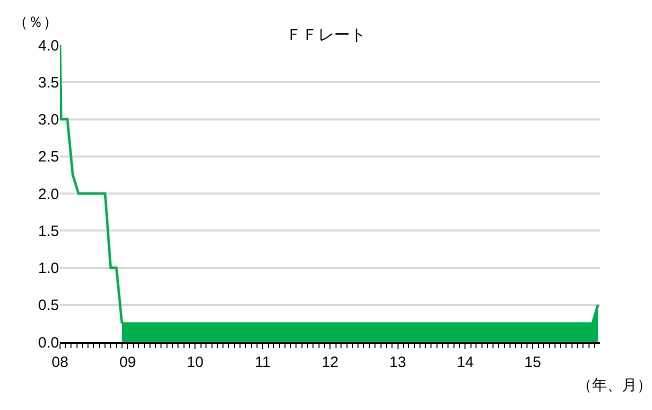  What do you see at coordinates (127, 362) in the screenshot?
I see `x-tick-label: 09` at bounding box center [127, 362].